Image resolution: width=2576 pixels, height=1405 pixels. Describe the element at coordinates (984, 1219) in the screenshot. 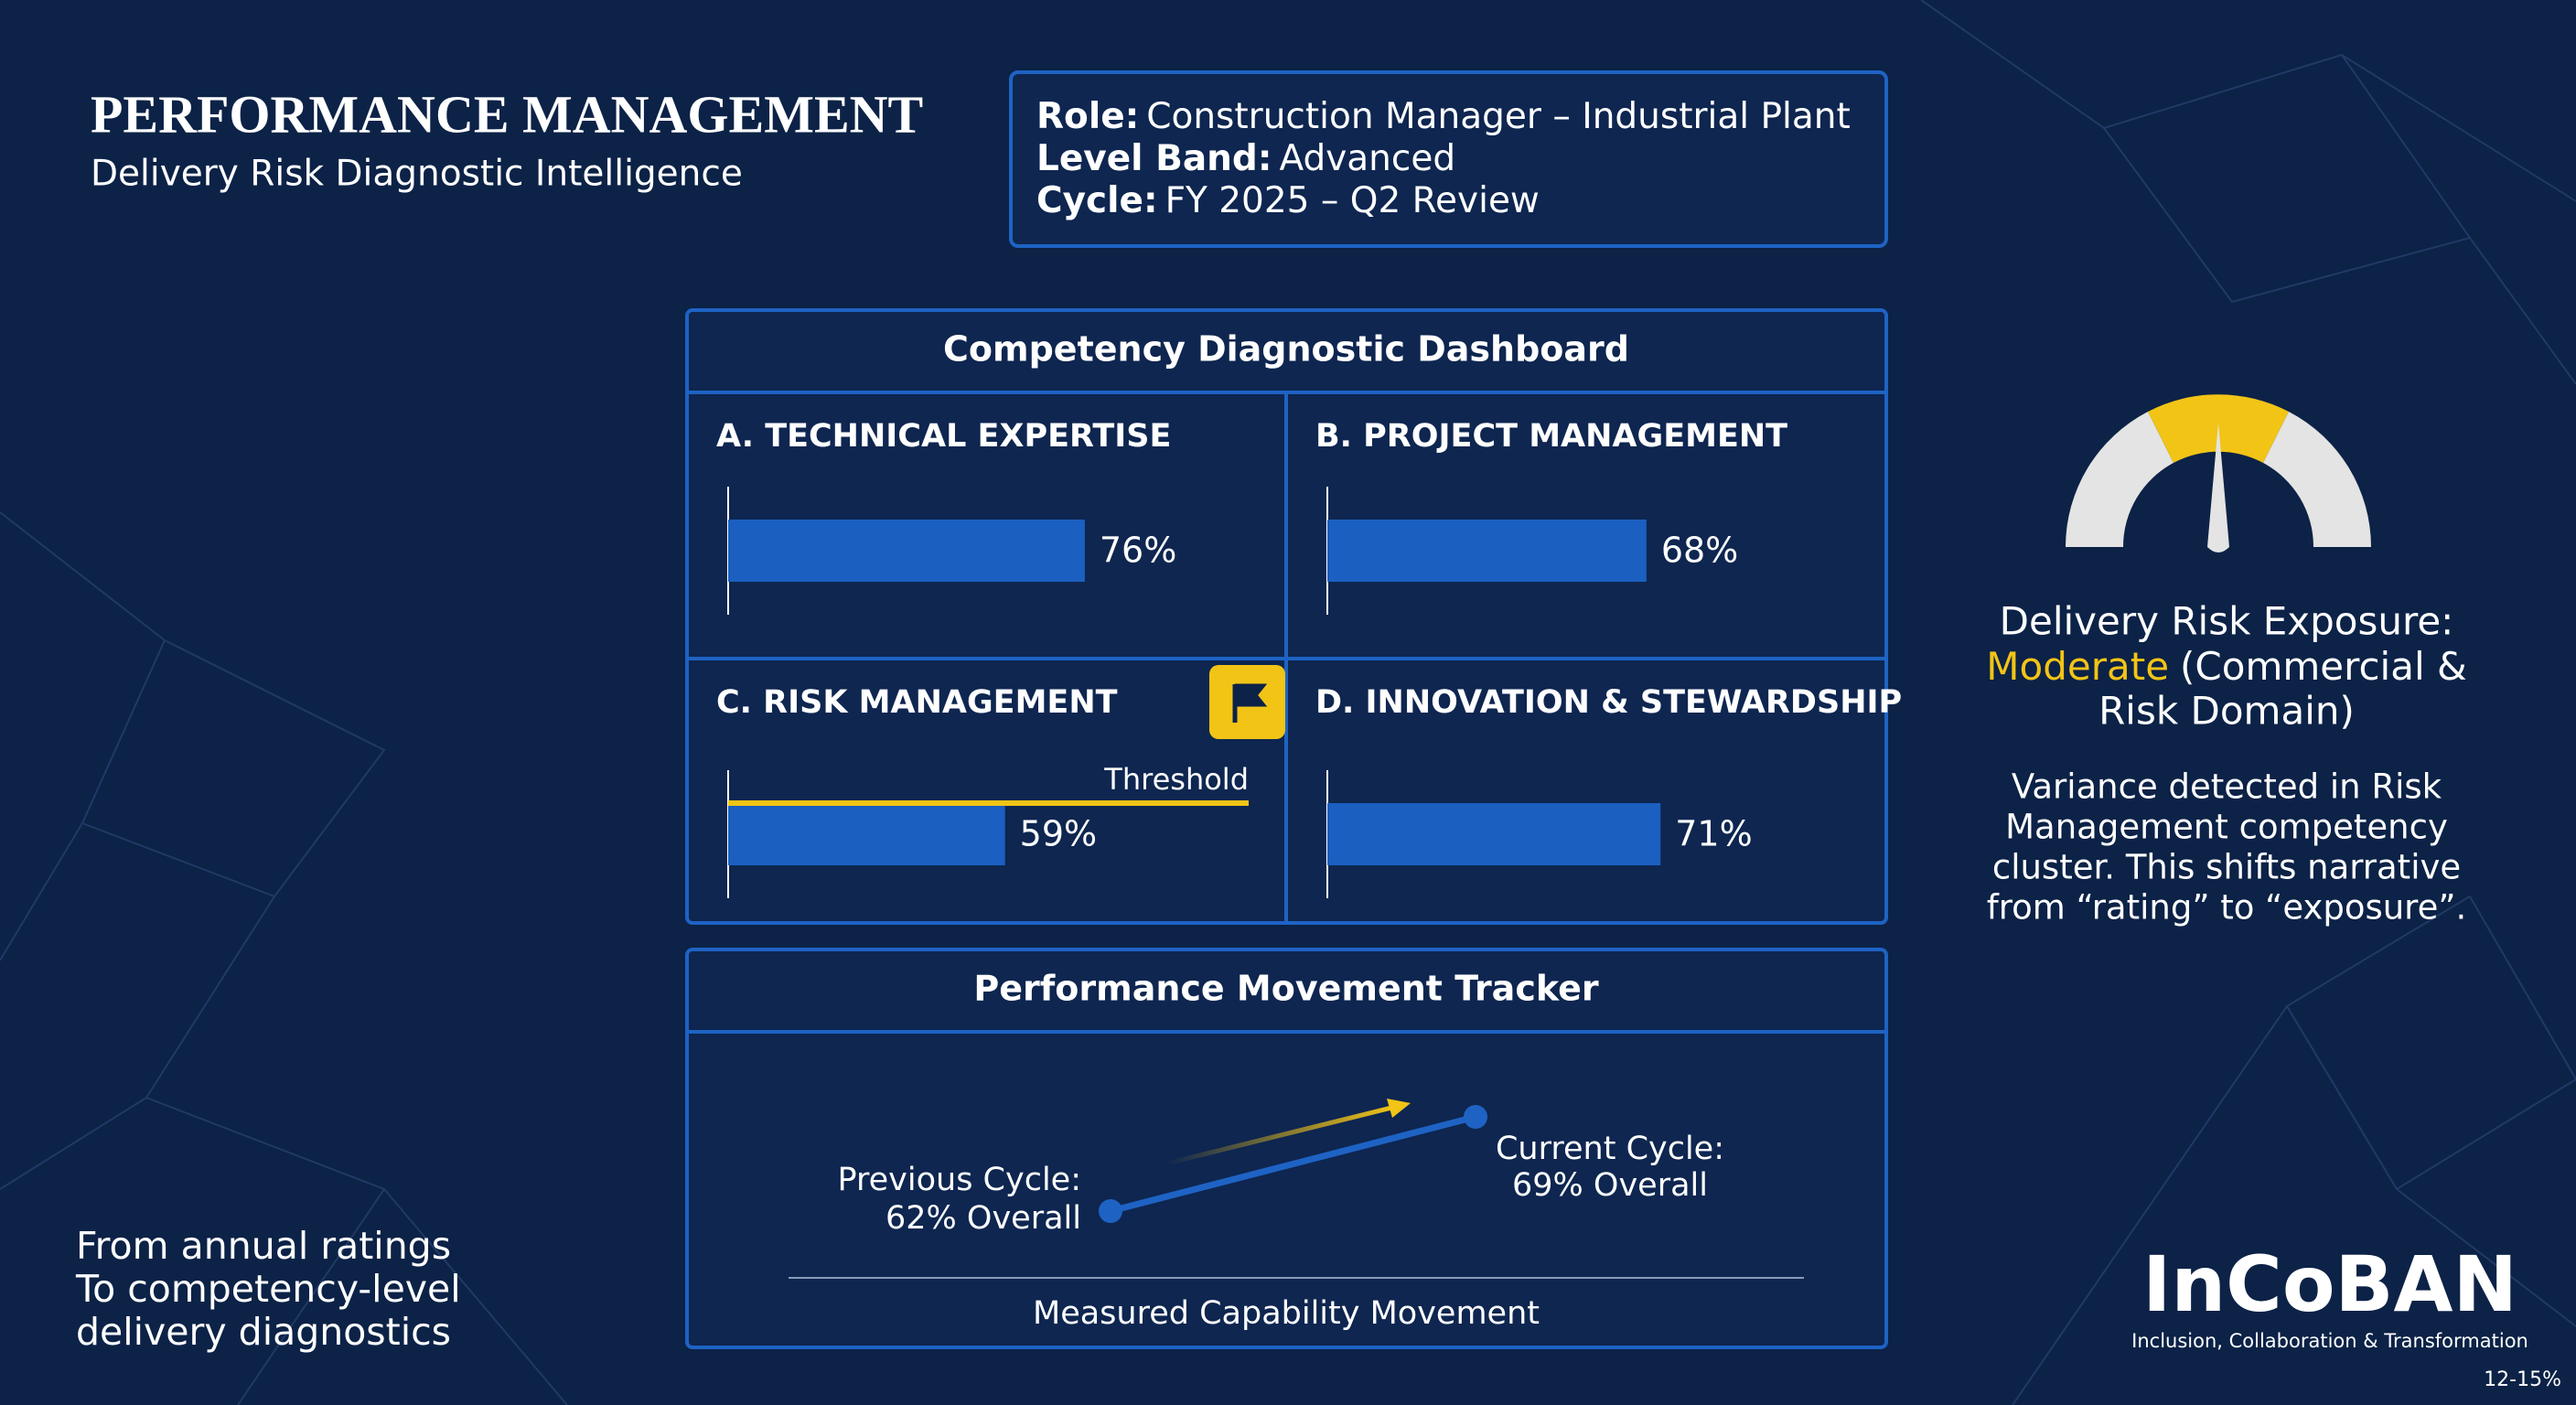

I see `previous-value: 62% Overall` at that location.